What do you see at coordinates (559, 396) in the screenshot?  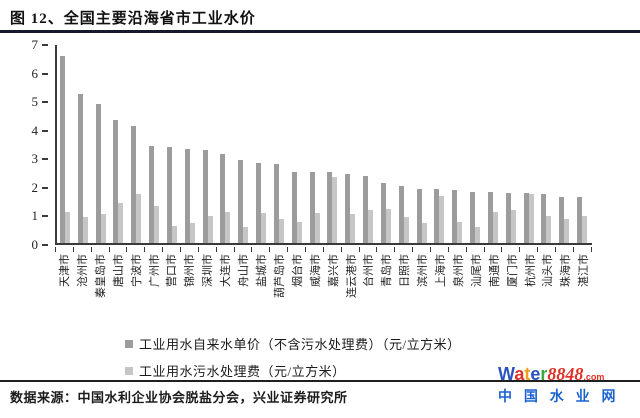 I see `watermark-site-name: 中 国 水 业 网` at bounding box center [559, 396].